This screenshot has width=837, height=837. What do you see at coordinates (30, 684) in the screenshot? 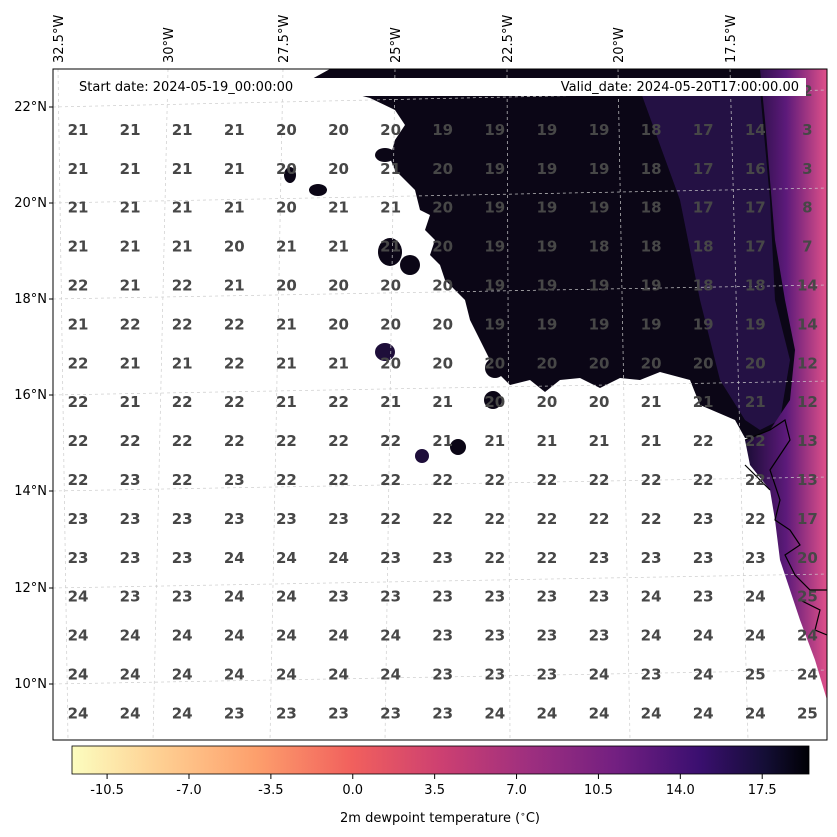
I see `latitude-label: 10°N` at bounding box center [30, 684].